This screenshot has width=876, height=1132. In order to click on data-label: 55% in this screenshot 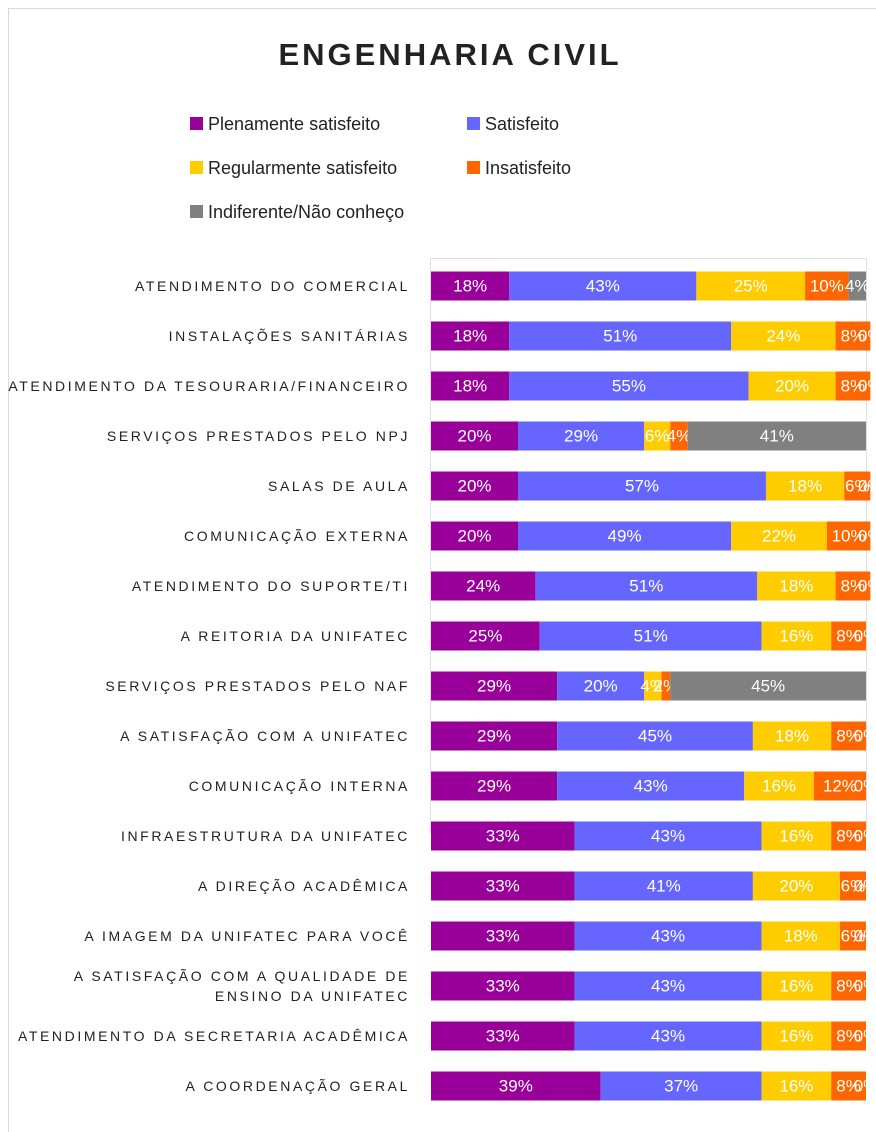, I will do `click(629, 385)`.